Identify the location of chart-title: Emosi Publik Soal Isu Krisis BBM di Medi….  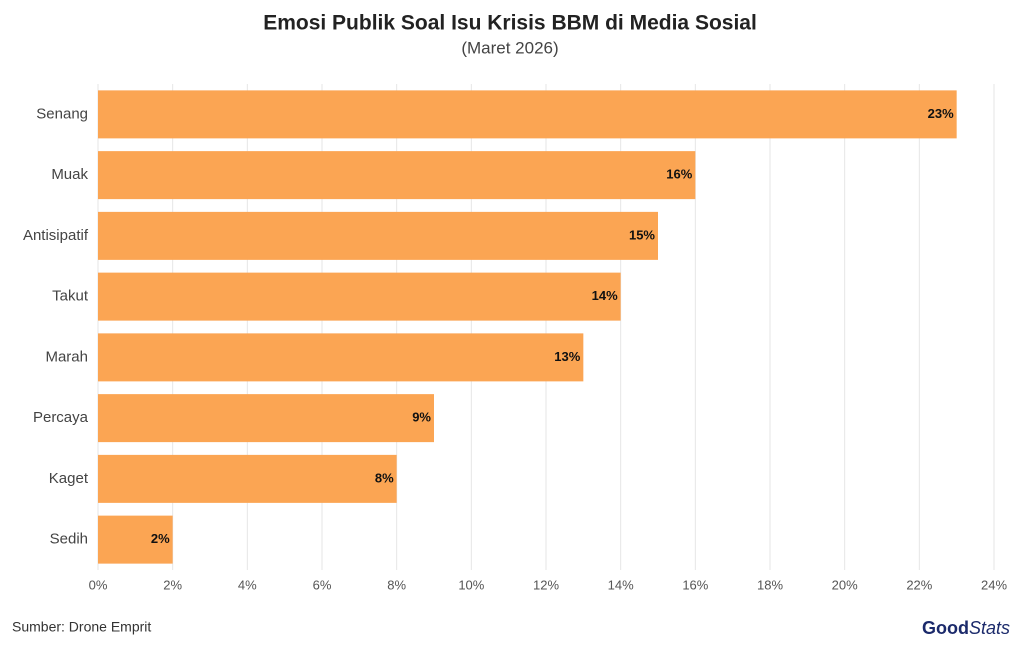
(510, 23).